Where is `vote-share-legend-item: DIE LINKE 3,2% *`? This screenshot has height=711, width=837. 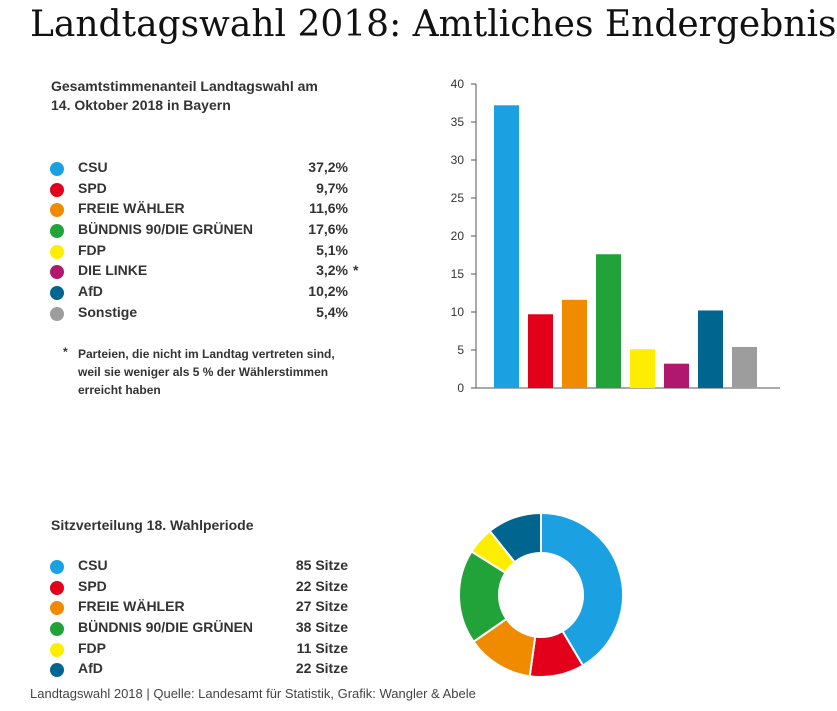
vote-share-legend-item: DIE LINKE 3,2% * is located at coordinates (205, 272).